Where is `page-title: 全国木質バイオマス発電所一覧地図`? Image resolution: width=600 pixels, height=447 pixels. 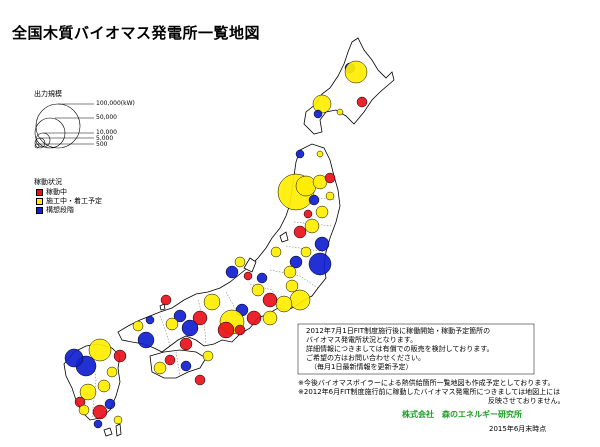
page-title: 全国木質バイオマス発電所一覧地図 is located at coordinates (136, 33).